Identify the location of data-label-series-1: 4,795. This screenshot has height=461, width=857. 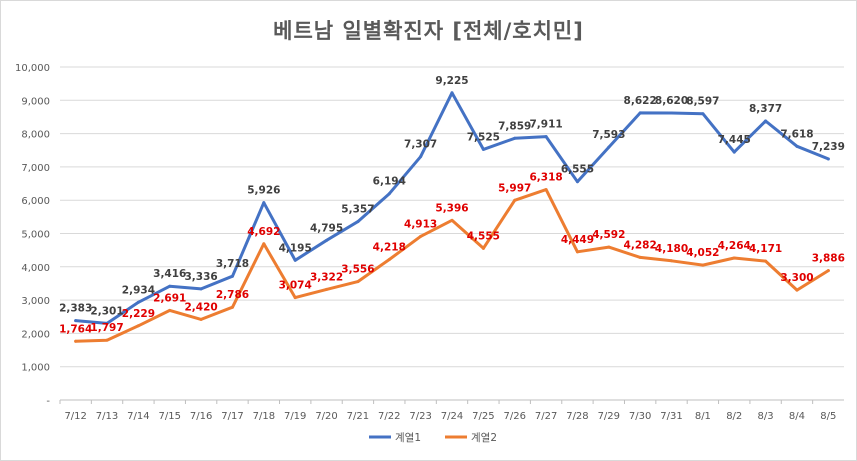
(326, 228).